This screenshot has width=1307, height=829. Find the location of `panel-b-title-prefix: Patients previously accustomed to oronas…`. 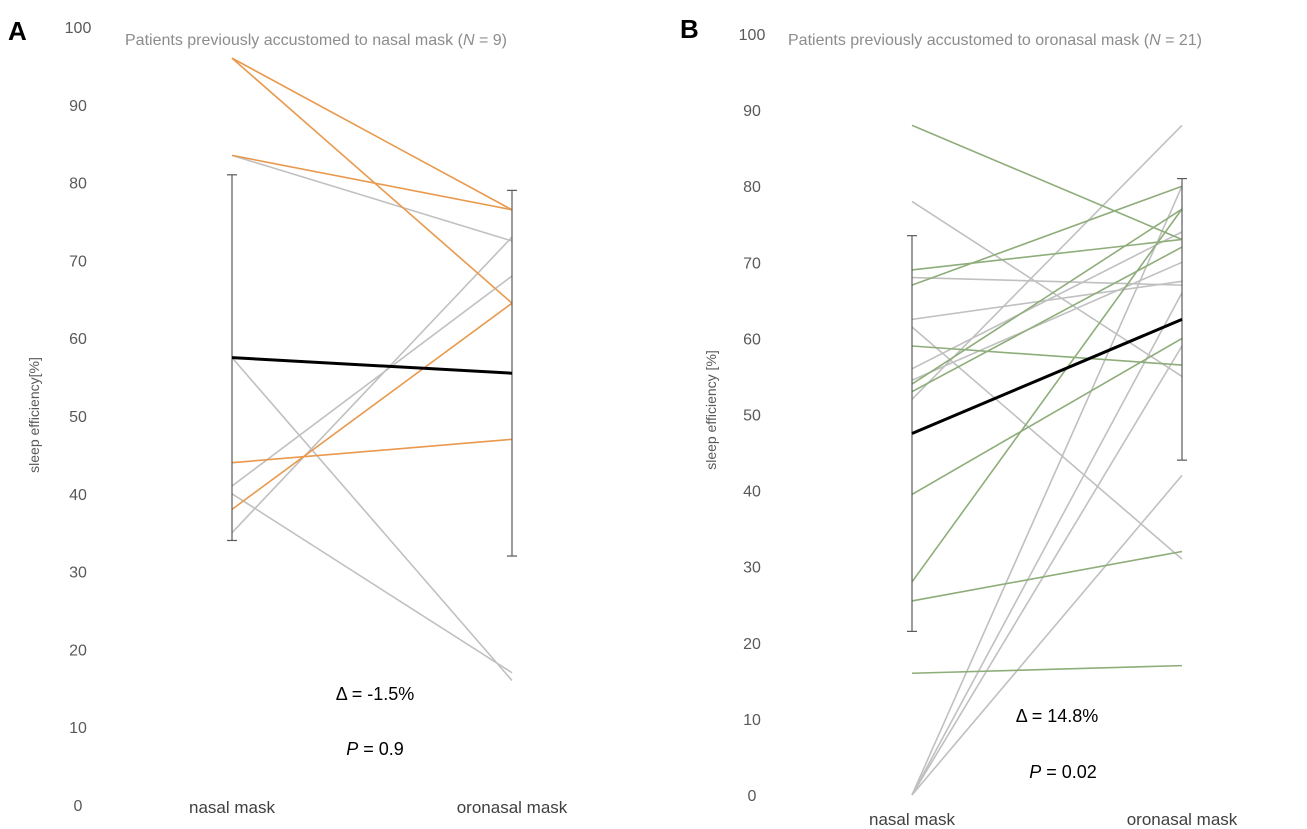

panel-b-title-prefix: Patients previously accustomed to oronas… is located at coordinates (969, 40).